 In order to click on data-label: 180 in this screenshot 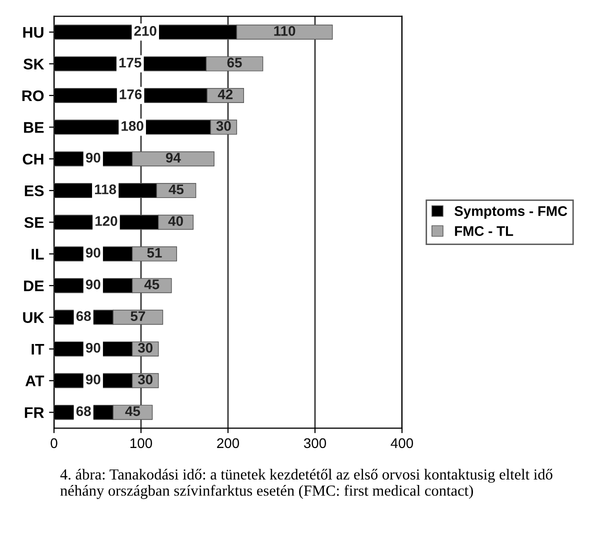, I will do `click(133, 126)`.